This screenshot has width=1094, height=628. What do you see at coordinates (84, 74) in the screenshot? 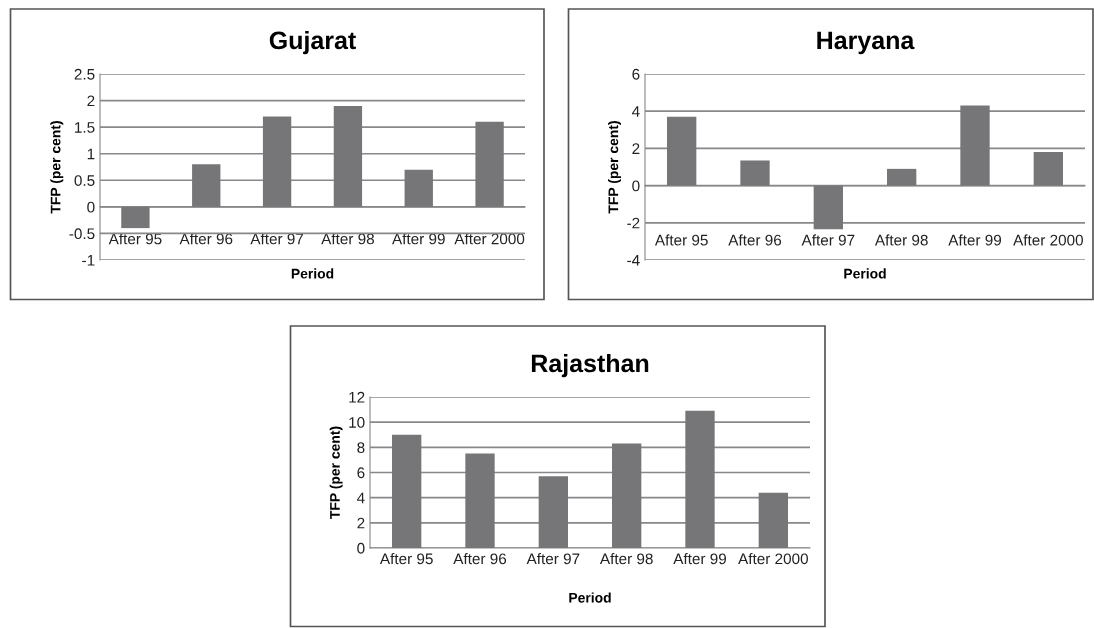
I see `y-tick-label: 2.5` at bounding box center [84, 74].